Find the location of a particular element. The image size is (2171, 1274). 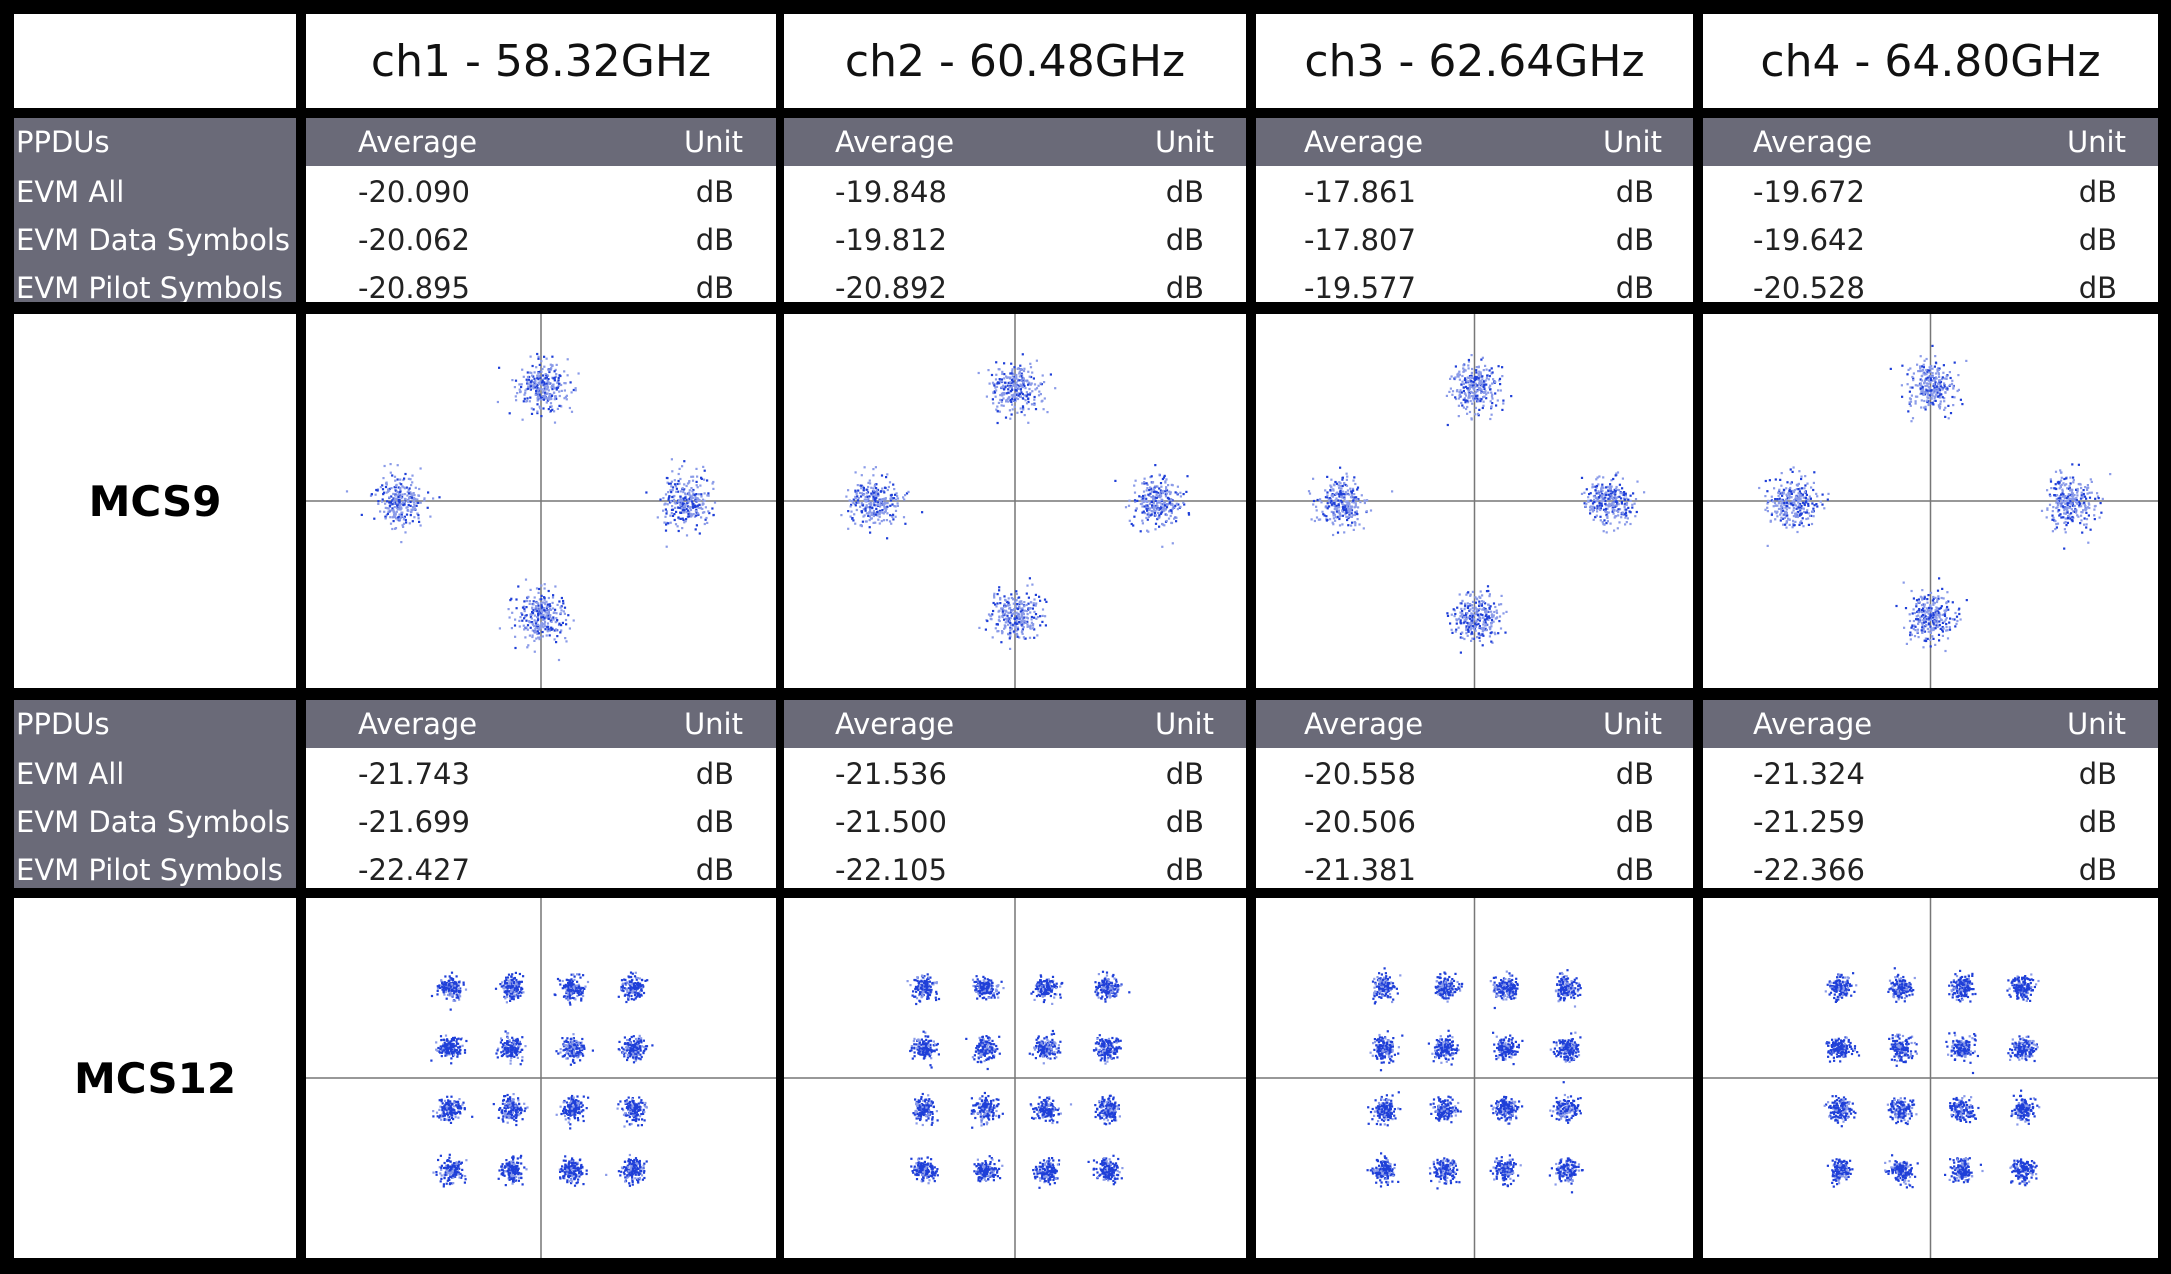

evm-average-value: -17.807 is located at coordinates (1360, 240).